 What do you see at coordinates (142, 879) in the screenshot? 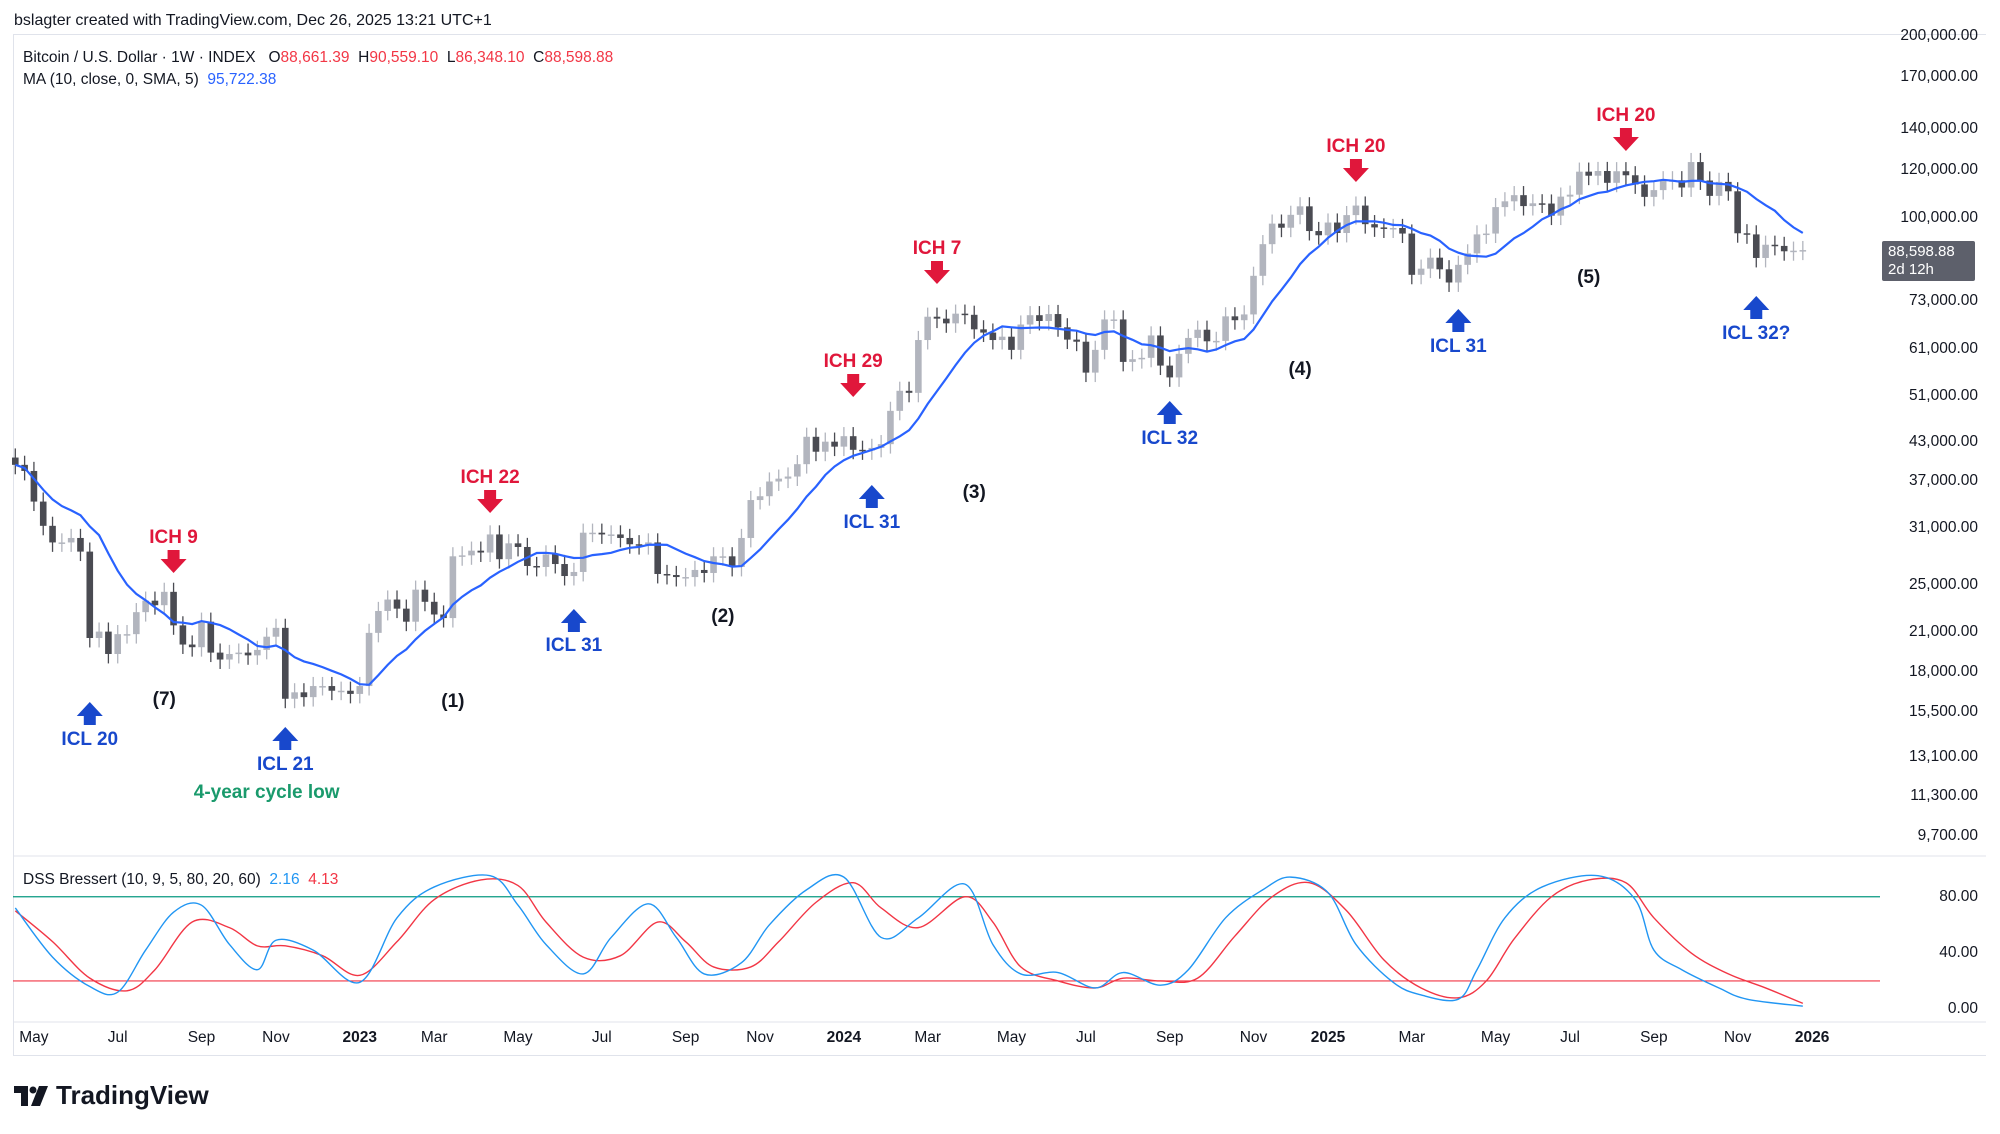
I see `dss-label: DSS Bressert (10, 9, 5, 80, 20, 60)` at bounding box center [142, 879].